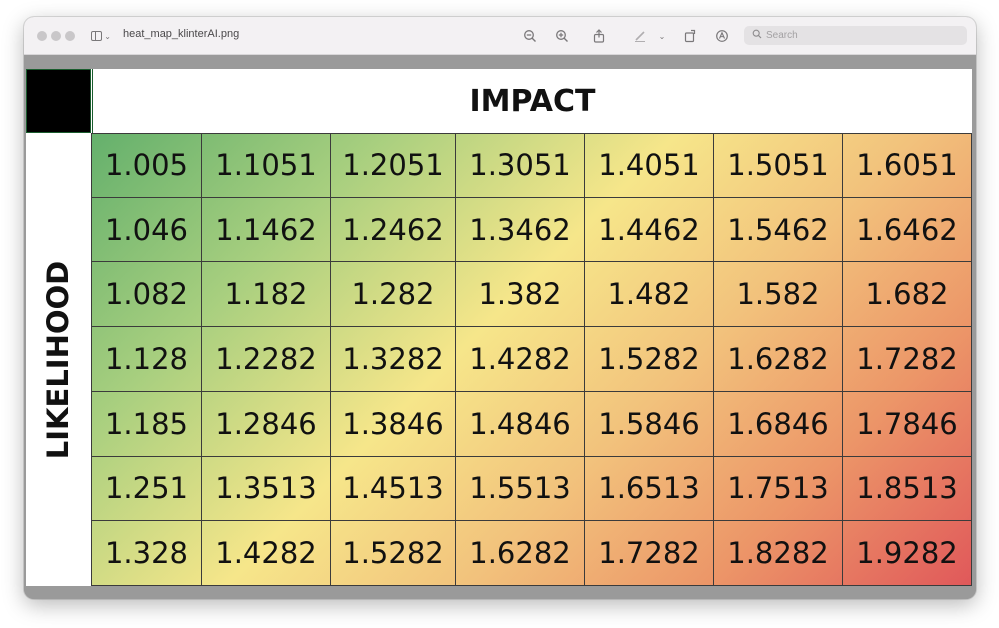 This screenshot has height=628, width=999. Describe the element at coordinates (649, 165) in the screenshot. I see `heat-map-cell: 1.4051` at that location.